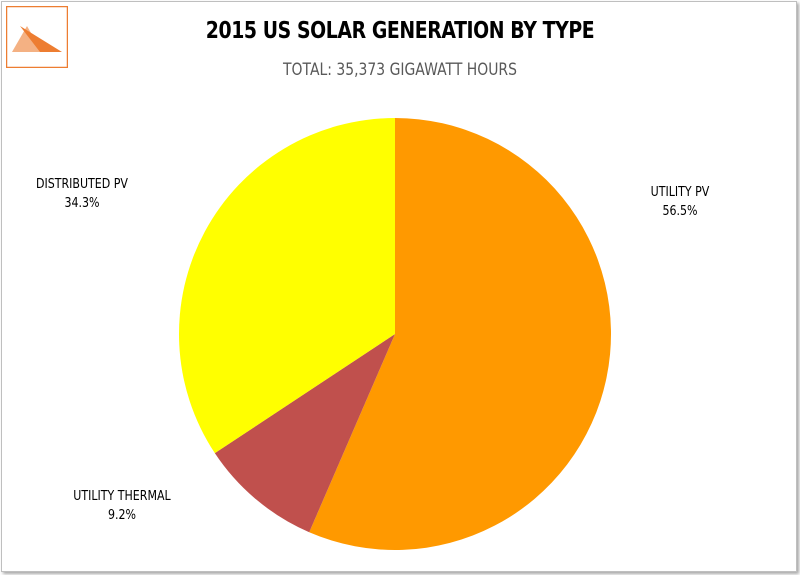 The width and height of the screenshot is (800, 575). I want to click on slice-value-utility-pv: 56.5%, so click(679, 210).